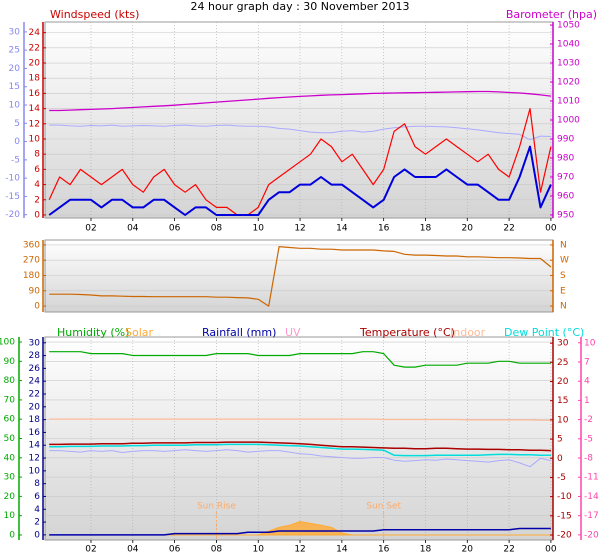  What do you see at coordinates (93, 332) in the screenshot?
I see `legend-entry: Humidity (%)` at bounding box center [93, 332].